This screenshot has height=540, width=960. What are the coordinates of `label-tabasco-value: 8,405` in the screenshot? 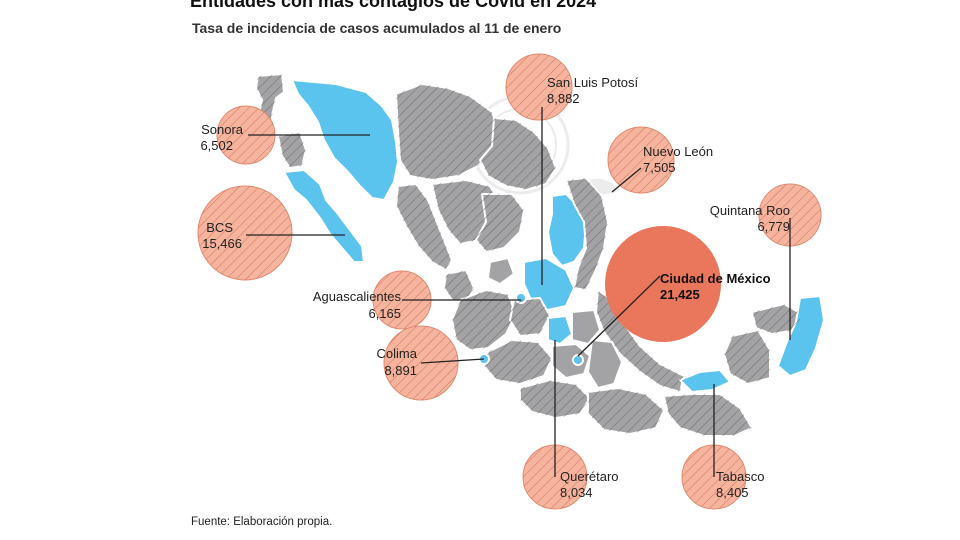 It's located at (732, 492).